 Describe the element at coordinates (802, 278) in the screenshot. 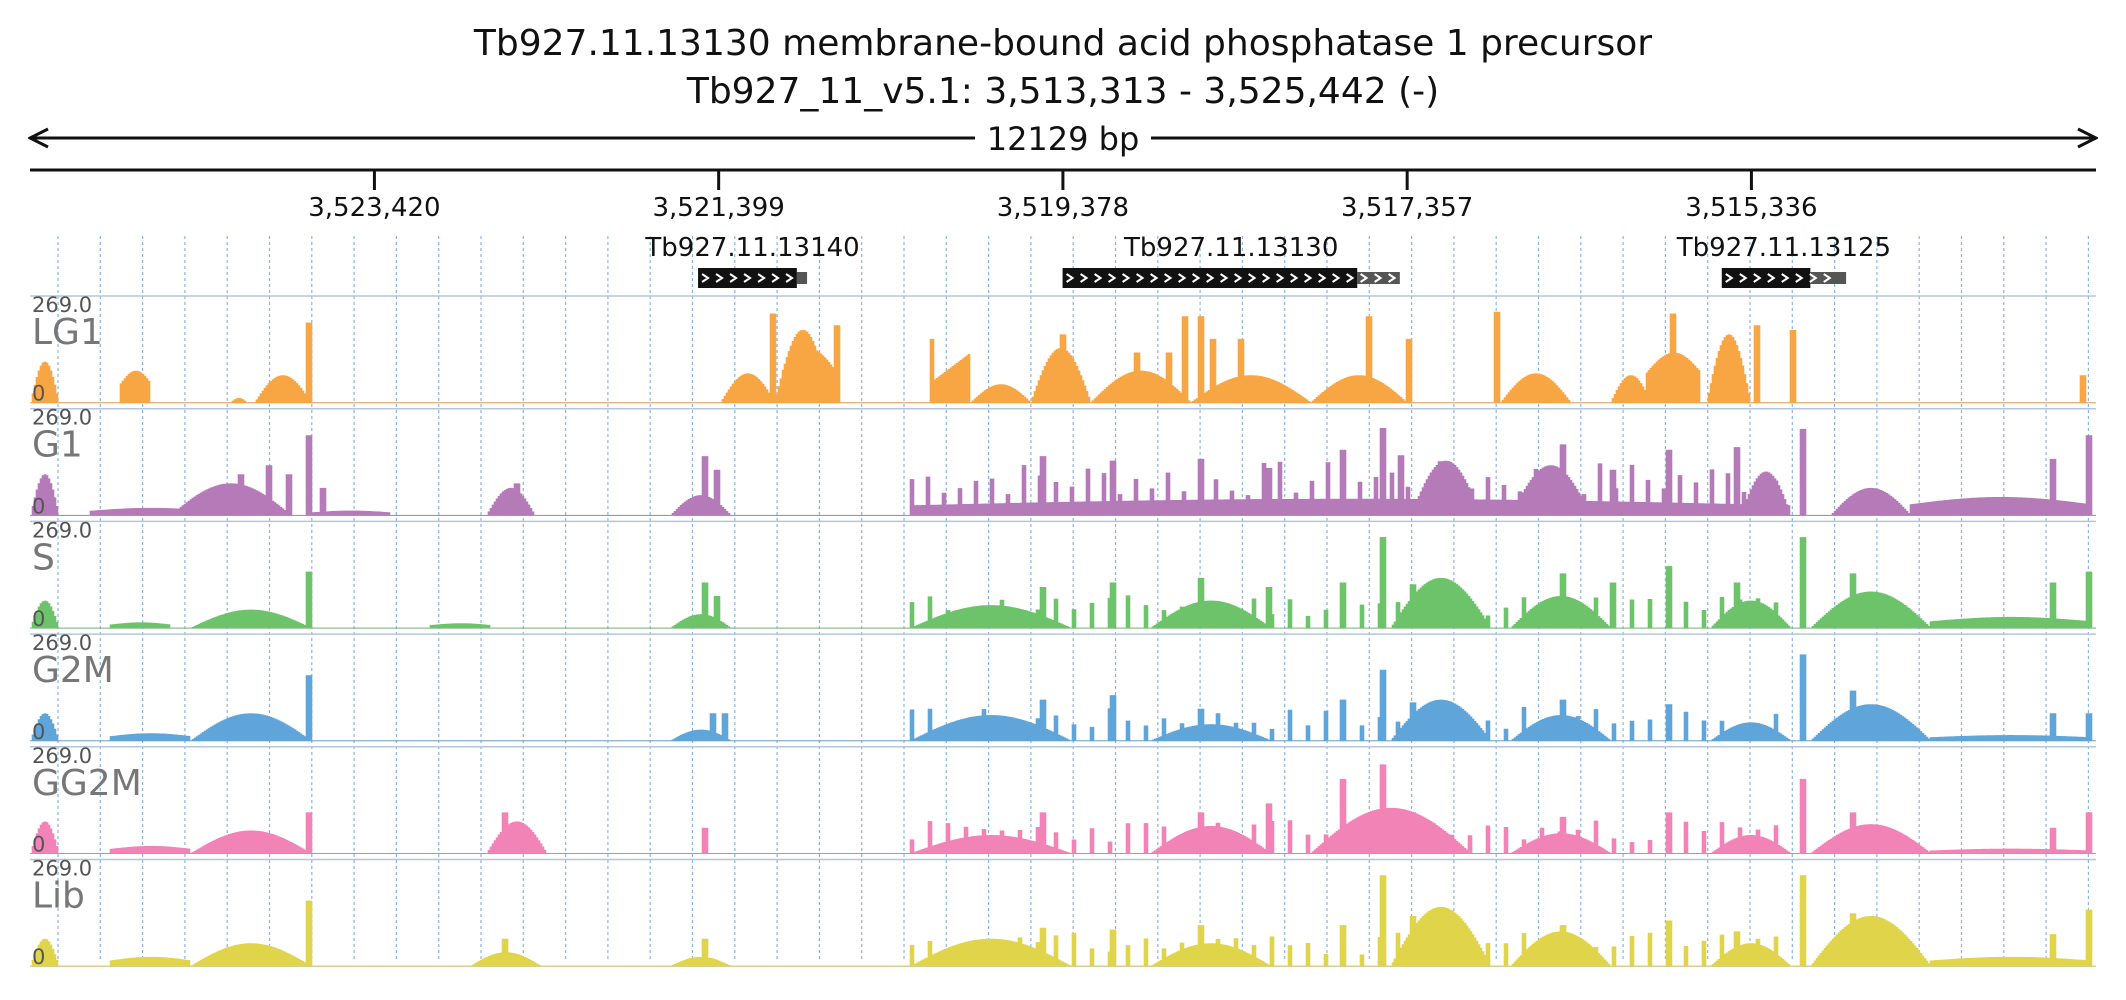

I see `gene-utr` at that location.